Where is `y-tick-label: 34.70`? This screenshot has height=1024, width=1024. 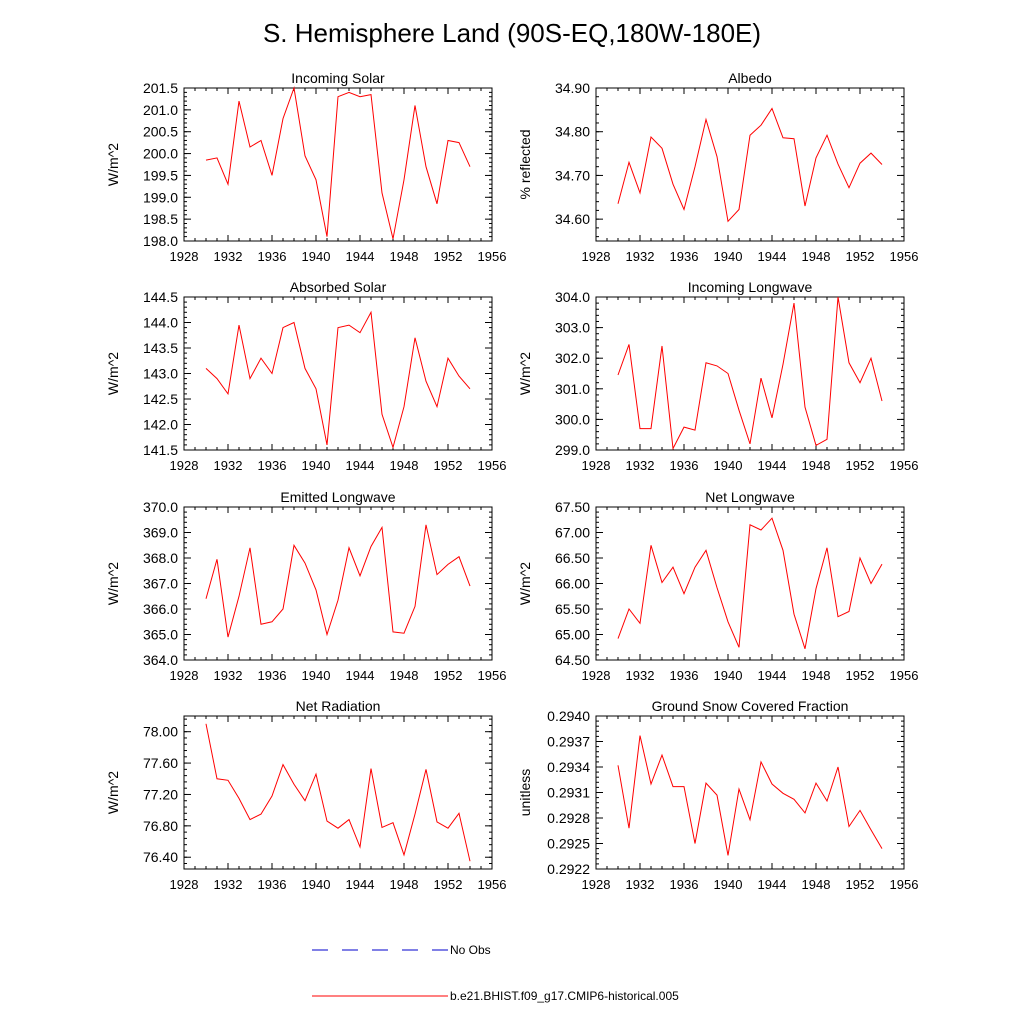 y-tick-label: 34.70 is located at coordinates (572, 175).